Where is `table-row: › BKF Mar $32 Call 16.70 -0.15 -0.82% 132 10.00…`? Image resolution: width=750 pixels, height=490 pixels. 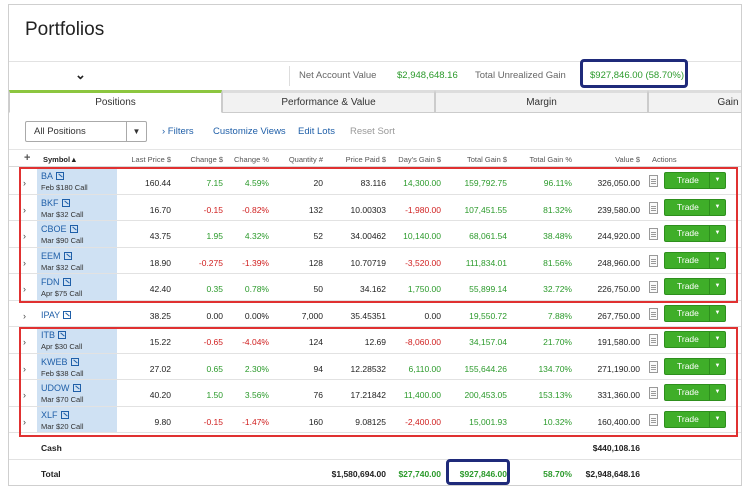 table-row: › BKF Mar $32 Call 16.70 -0.15 -0.82% 132 10.00… is located at coordinates (375, 207).